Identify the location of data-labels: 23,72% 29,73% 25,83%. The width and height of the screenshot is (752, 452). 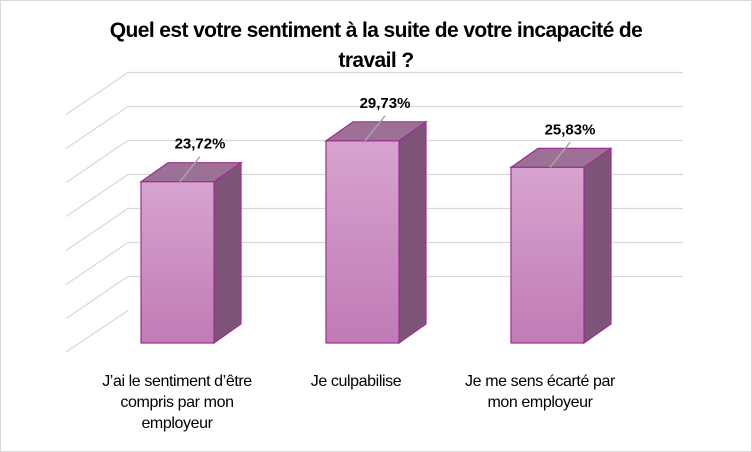
(385, 139).